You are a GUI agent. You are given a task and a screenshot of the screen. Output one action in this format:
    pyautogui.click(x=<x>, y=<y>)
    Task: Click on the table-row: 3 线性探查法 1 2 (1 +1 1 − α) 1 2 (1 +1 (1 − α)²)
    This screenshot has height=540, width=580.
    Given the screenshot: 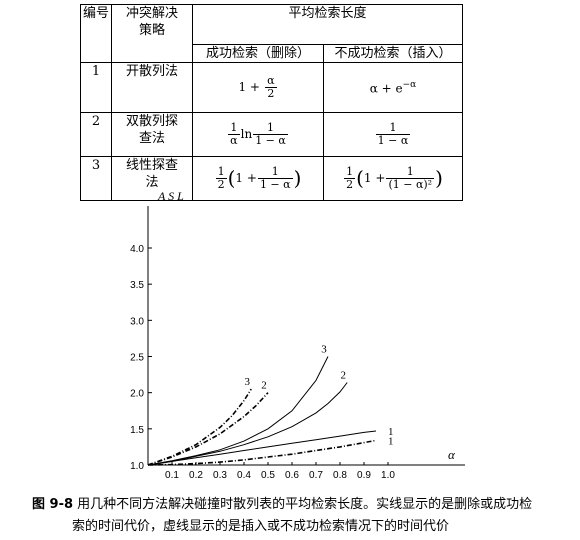 What is the action you would take?
    pyautogui.click(x=271, y=178)
    